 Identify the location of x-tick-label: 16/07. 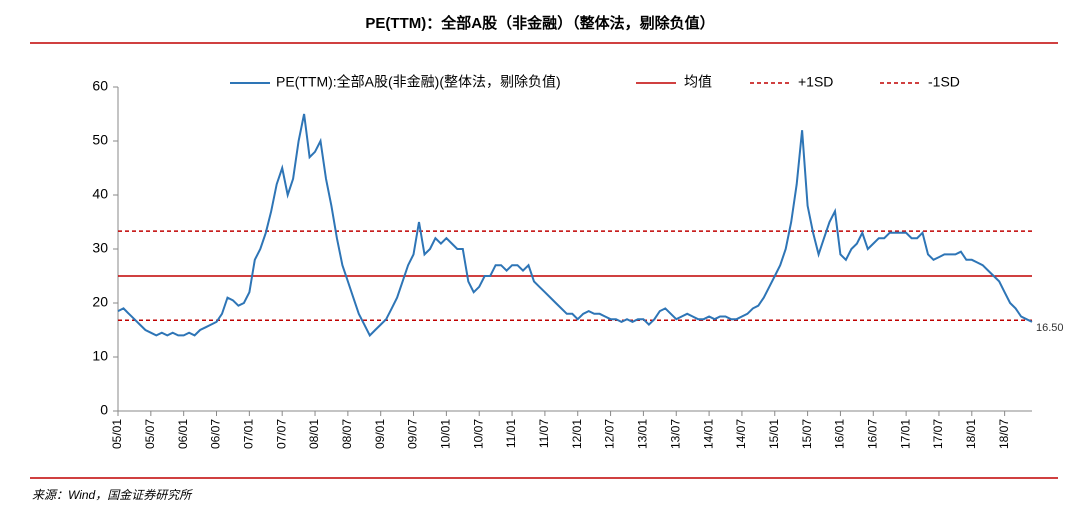
(872, 434).